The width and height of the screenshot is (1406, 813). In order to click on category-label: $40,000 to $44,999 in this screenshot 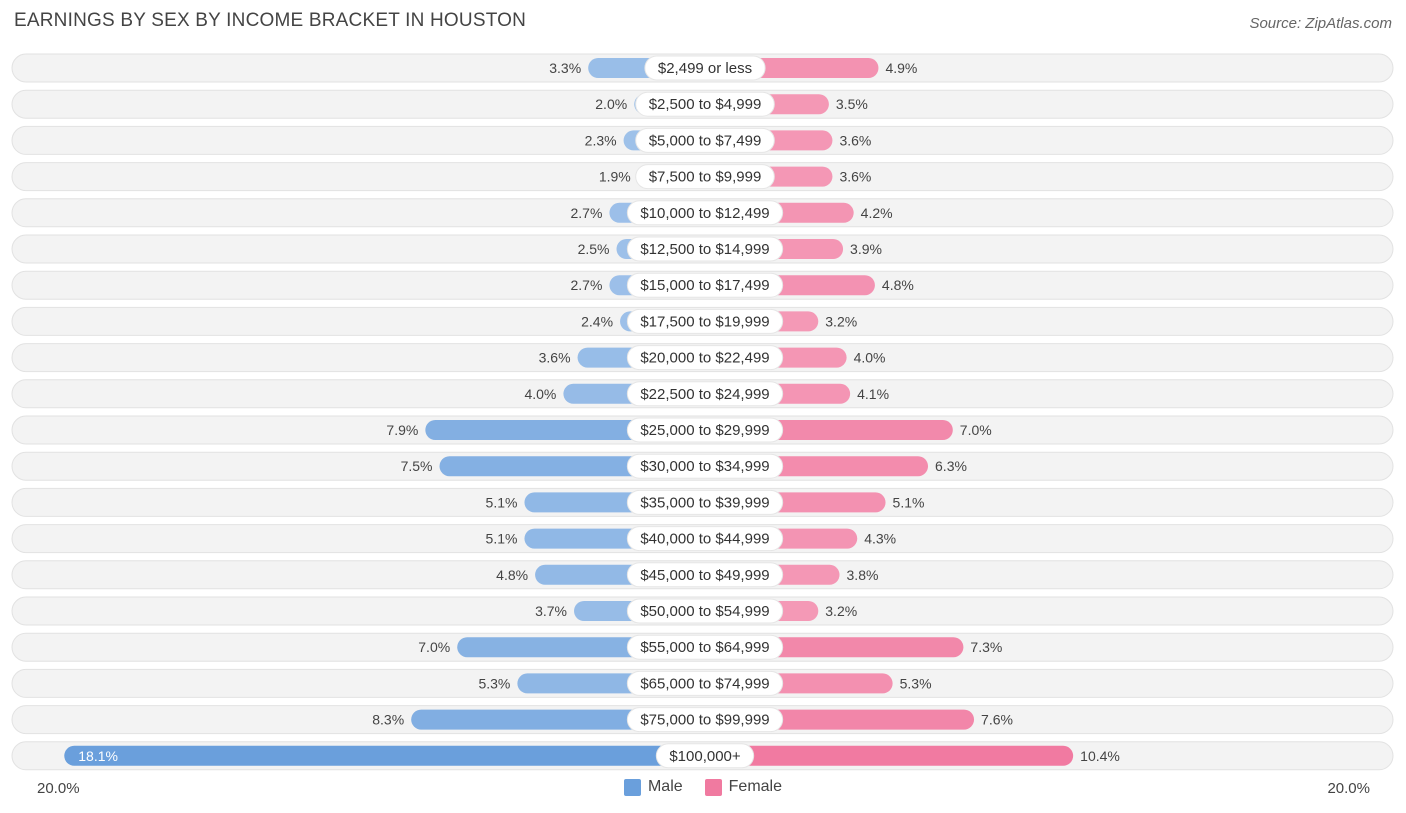, I will do `click(704, 539)`.